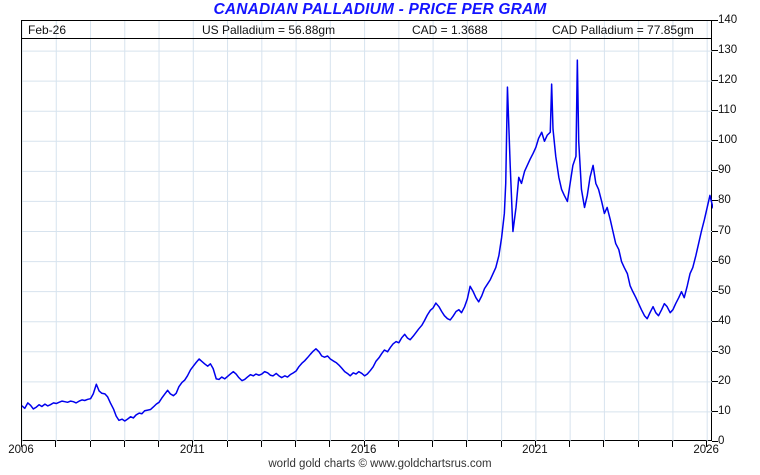 The width and height of the screenshot is (760, 475). Describe the element at coordinates (535, 450) in the screenshot. I see `x-axis-label: 2021` at that location.